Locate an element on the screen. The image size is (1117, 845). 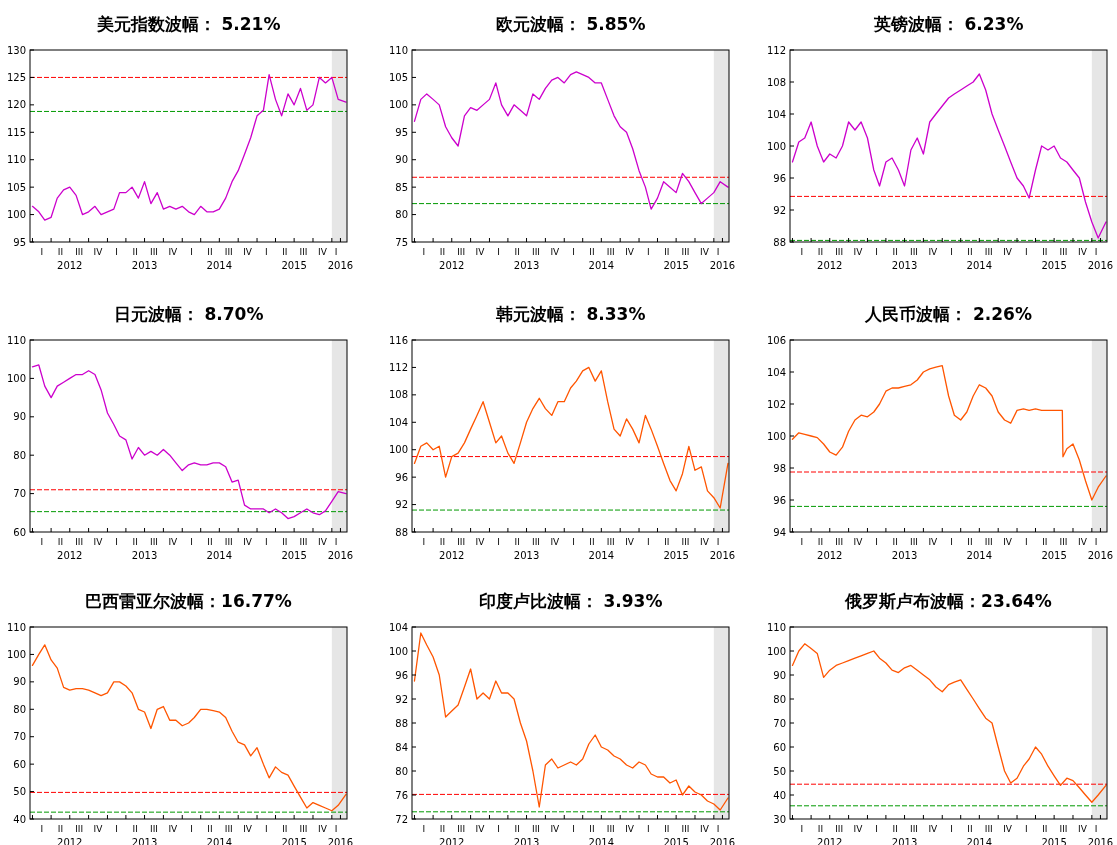
y-tick-label: 70 is located at coordinates (19, 494).